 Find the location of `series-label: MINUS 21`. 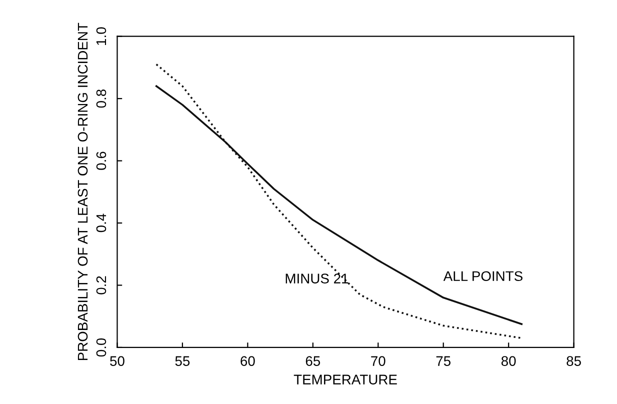

series-label: MINUS 21 is located at coordinates (317, 279).